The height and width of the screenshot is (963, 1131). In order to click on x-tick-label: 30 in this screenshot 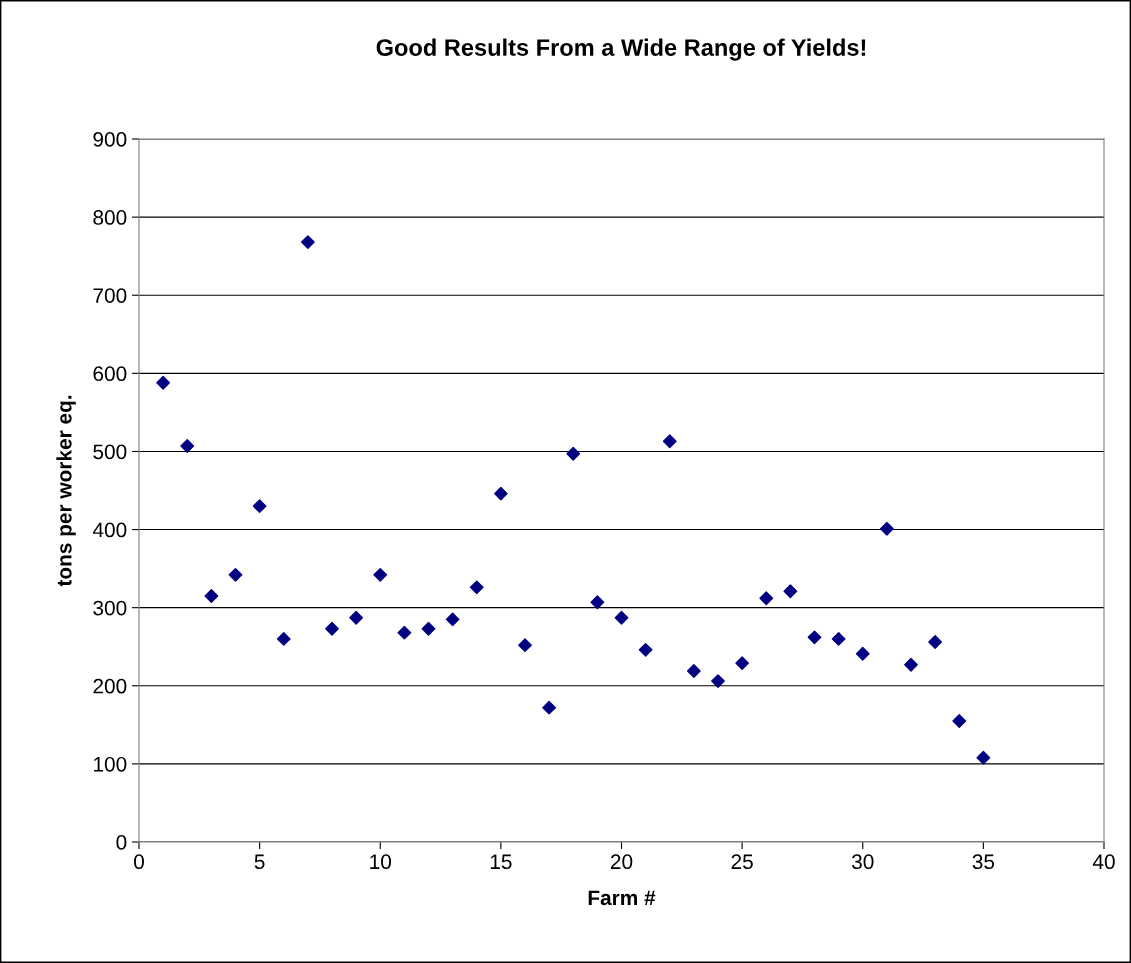, I will do `click(862, 862)`.